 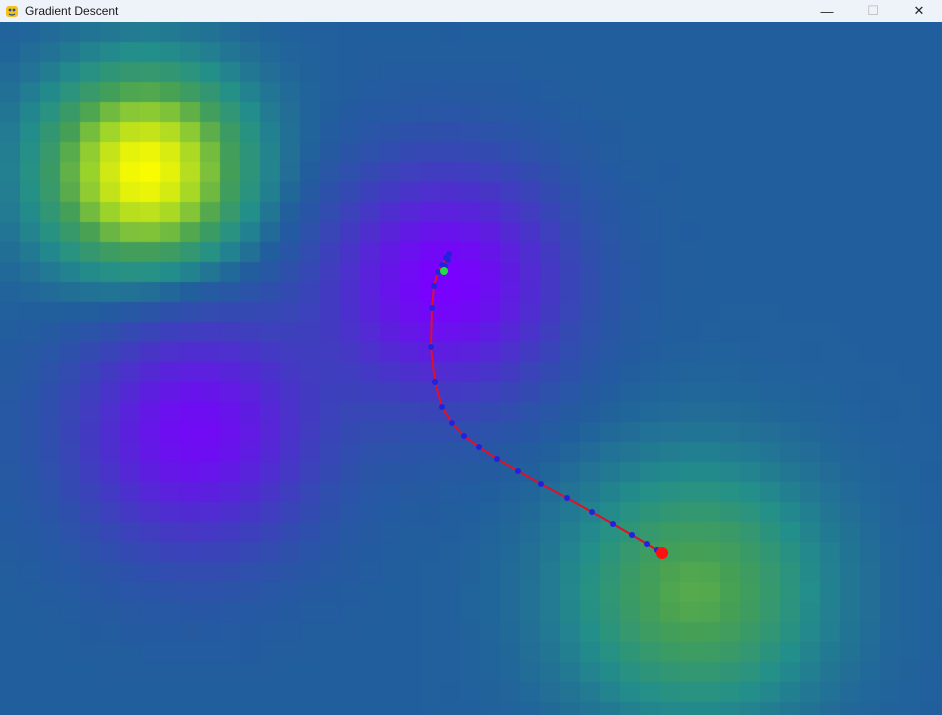 I want to click on descent-path-line, so click(x=546, y=403).